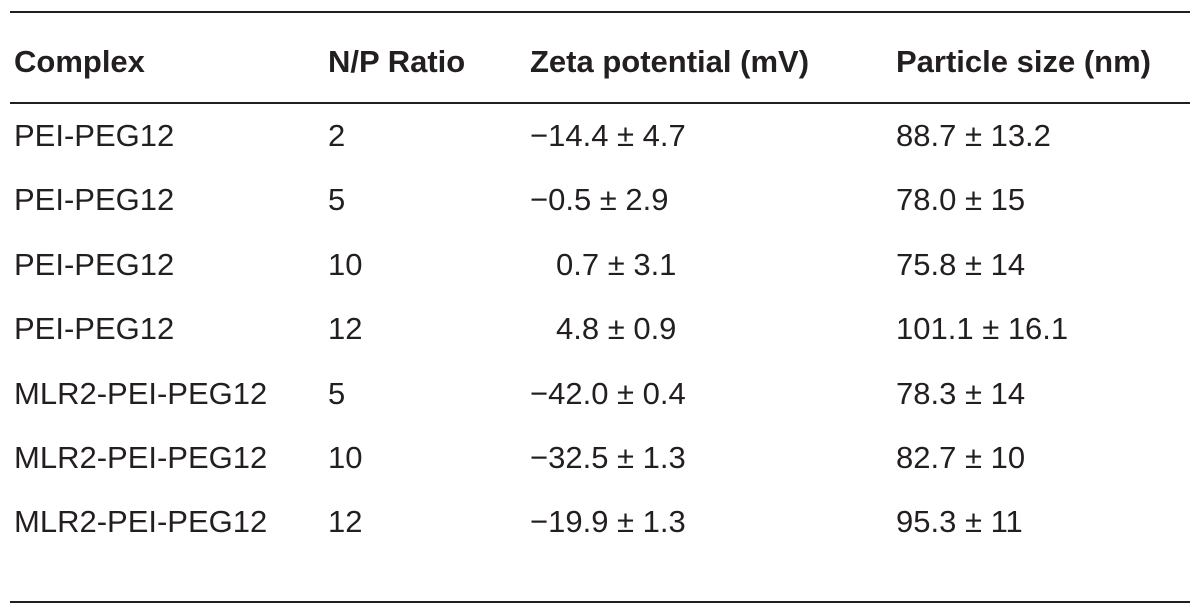 The width and height of the screenshot is (1200, 616). I want to click on table-row: PEI-PEG12 2 −14.4 ± 4.7 88.7 ± 13.2, so click(600, 136).